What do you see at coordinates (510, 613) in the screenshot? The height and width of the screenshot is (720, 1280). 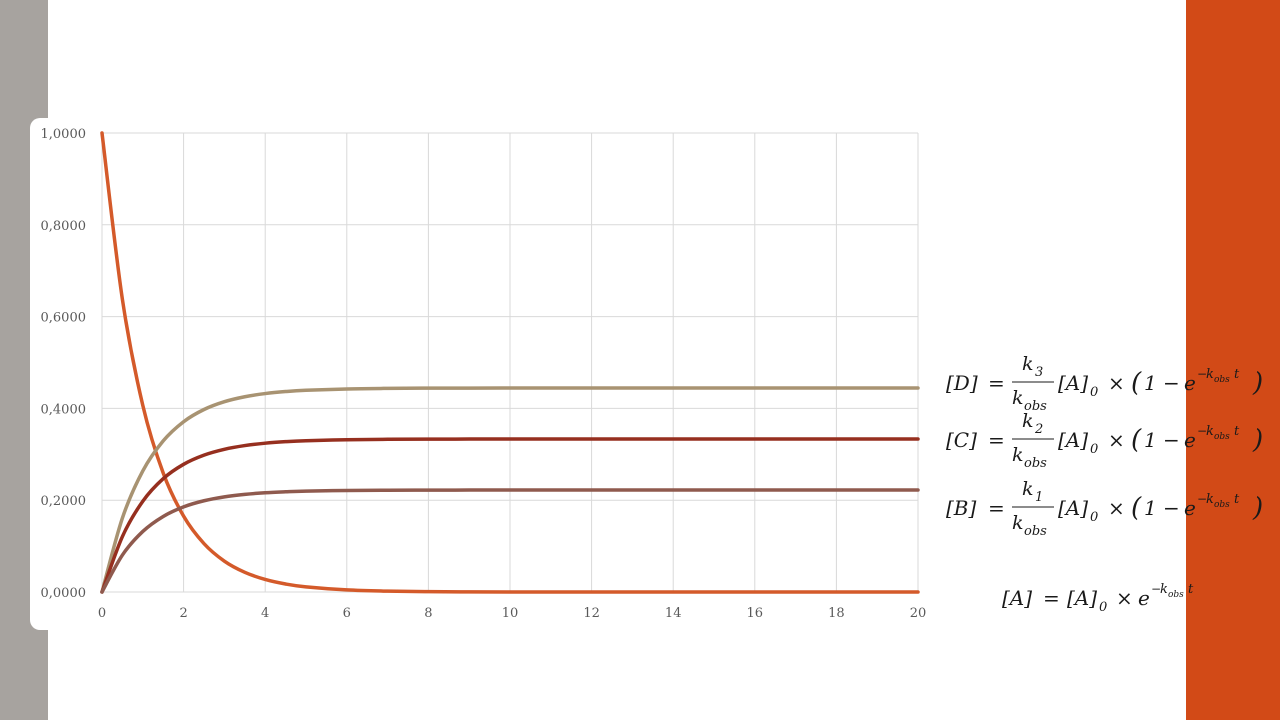 I see `x-tick-label: 10` at bounding box center [510, 613].